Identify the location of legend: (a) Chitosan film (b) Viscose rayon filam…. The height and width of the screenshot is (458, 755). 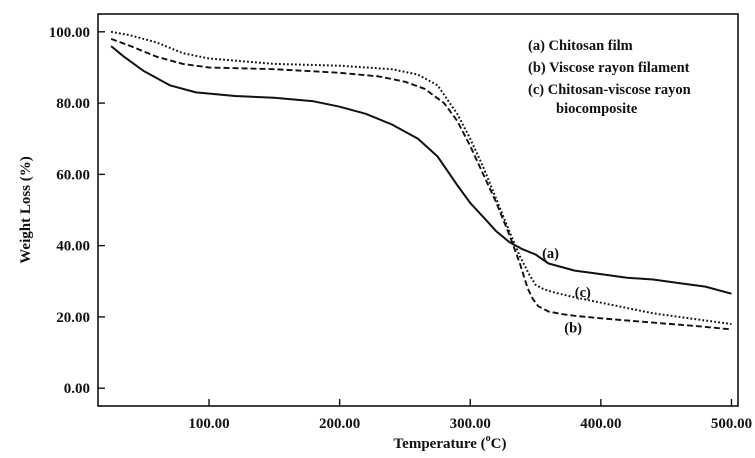
(609, 77).